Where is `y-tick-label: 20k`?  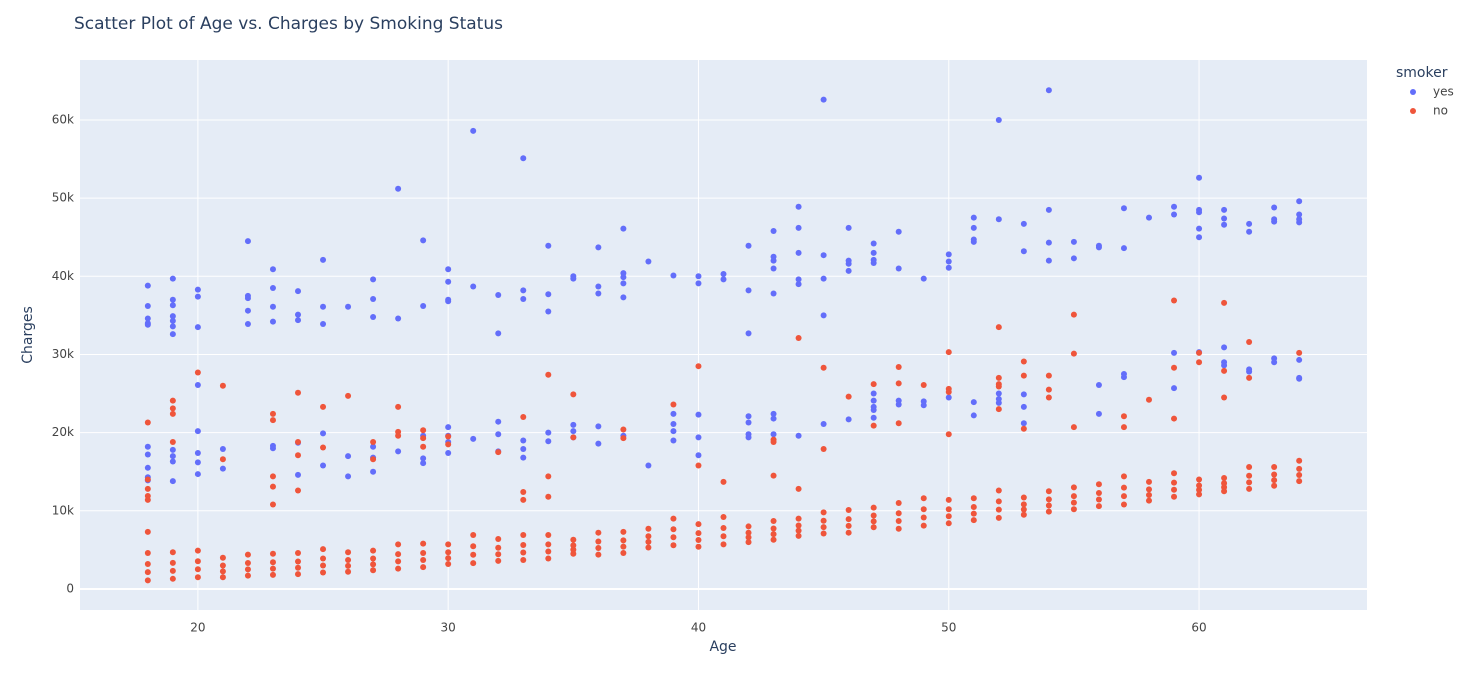
y-tick-label: 20k is located at coordinates (63, 432).